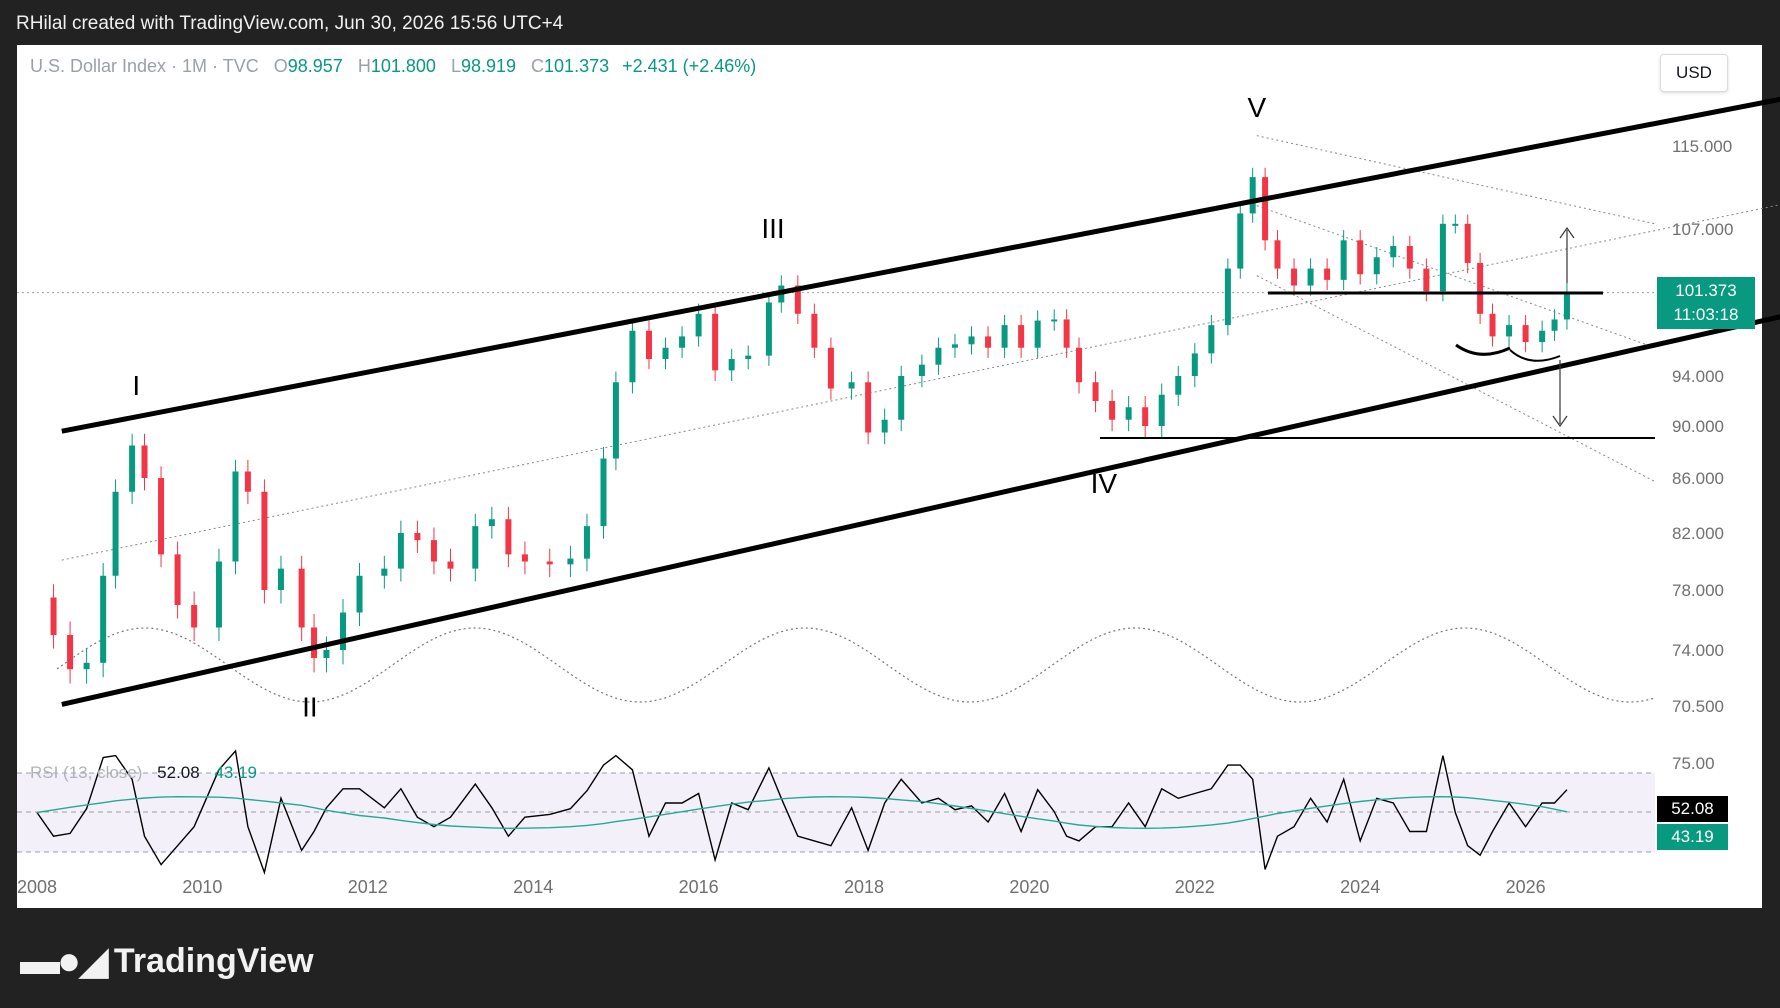 This screenshot has height=1008, width=1780. I want to click on rsi-ma-tag: 43.19, so click(1692, 837).